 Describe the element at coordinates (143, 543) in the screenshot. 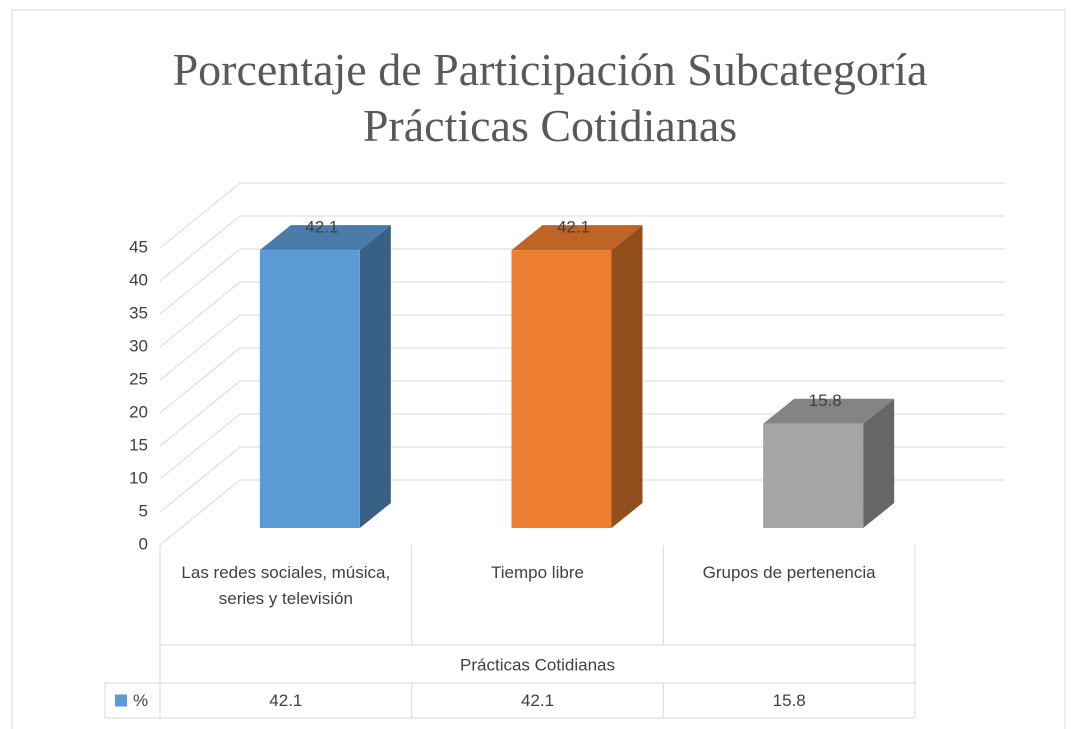

I see `y-tick-label: 0` at that location.